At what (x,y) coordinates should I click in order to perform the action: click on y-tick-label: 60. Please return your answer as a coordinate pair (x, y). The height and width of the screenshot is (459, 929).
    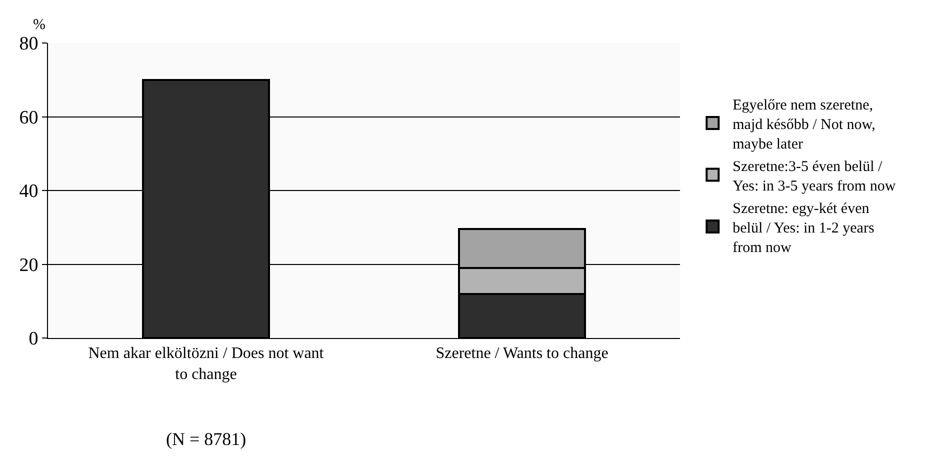
    Looking at the image, I should click on (28, 117).